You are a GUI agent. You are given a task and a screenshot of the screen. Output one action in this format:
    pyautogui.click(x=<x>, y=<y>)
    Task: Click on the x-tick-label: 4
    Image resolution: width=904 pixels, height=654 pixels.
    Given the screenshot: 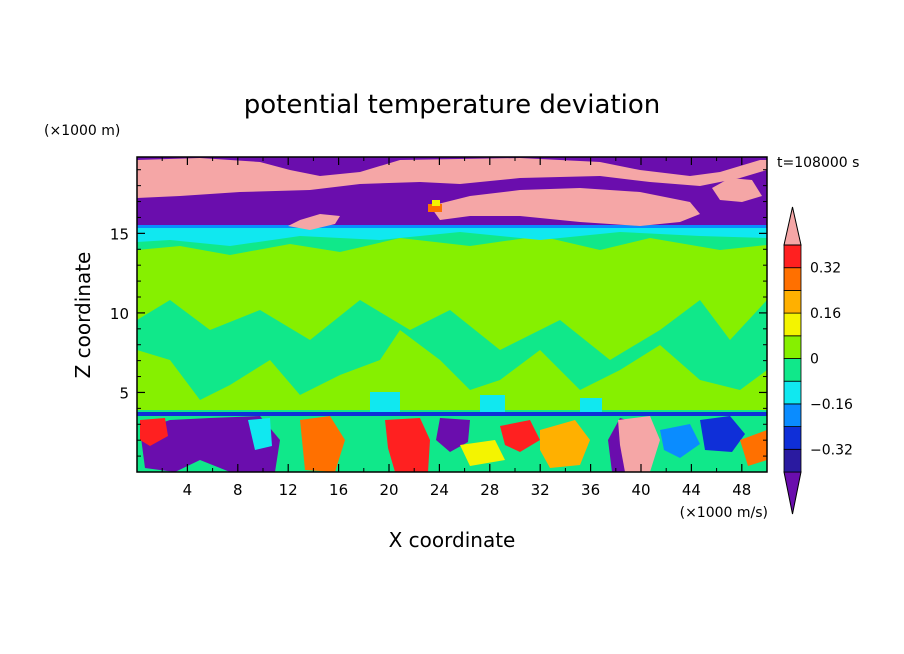 What is the action you would take?
    pyautogui.click(x=188, y=490)
    